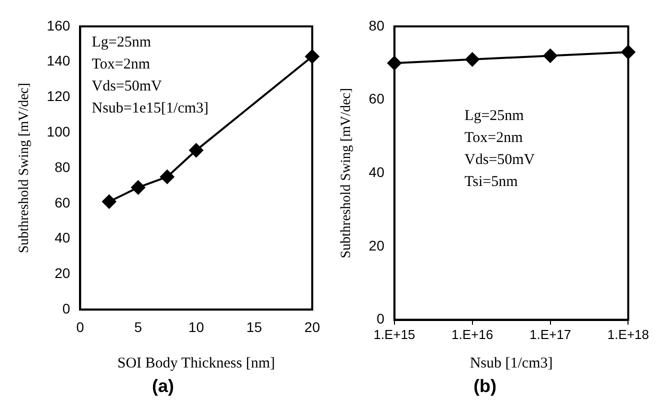  What do you see at coordinates (254, 326) in the screenshot?
I see `x-tick-label: 15` at bounding box center [254, 326].